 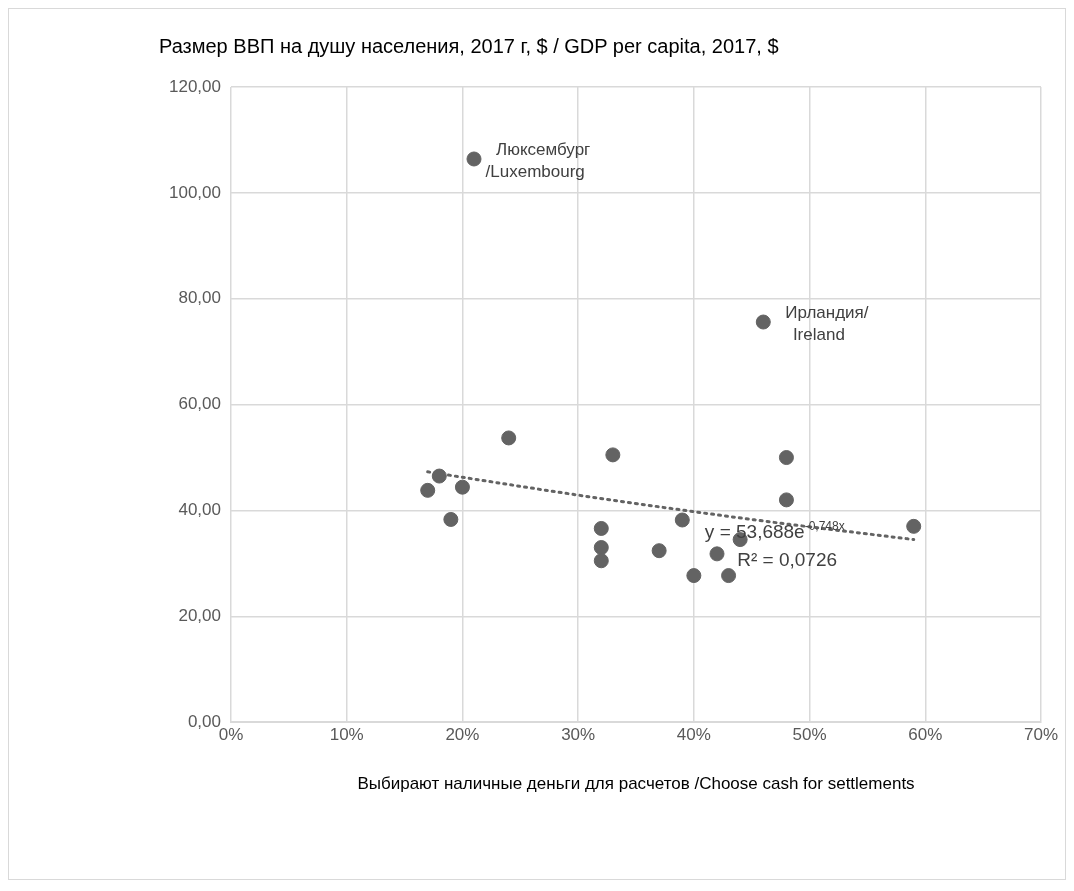 I want to click on x-tick-label: 20%, so click(x=462, y=735).